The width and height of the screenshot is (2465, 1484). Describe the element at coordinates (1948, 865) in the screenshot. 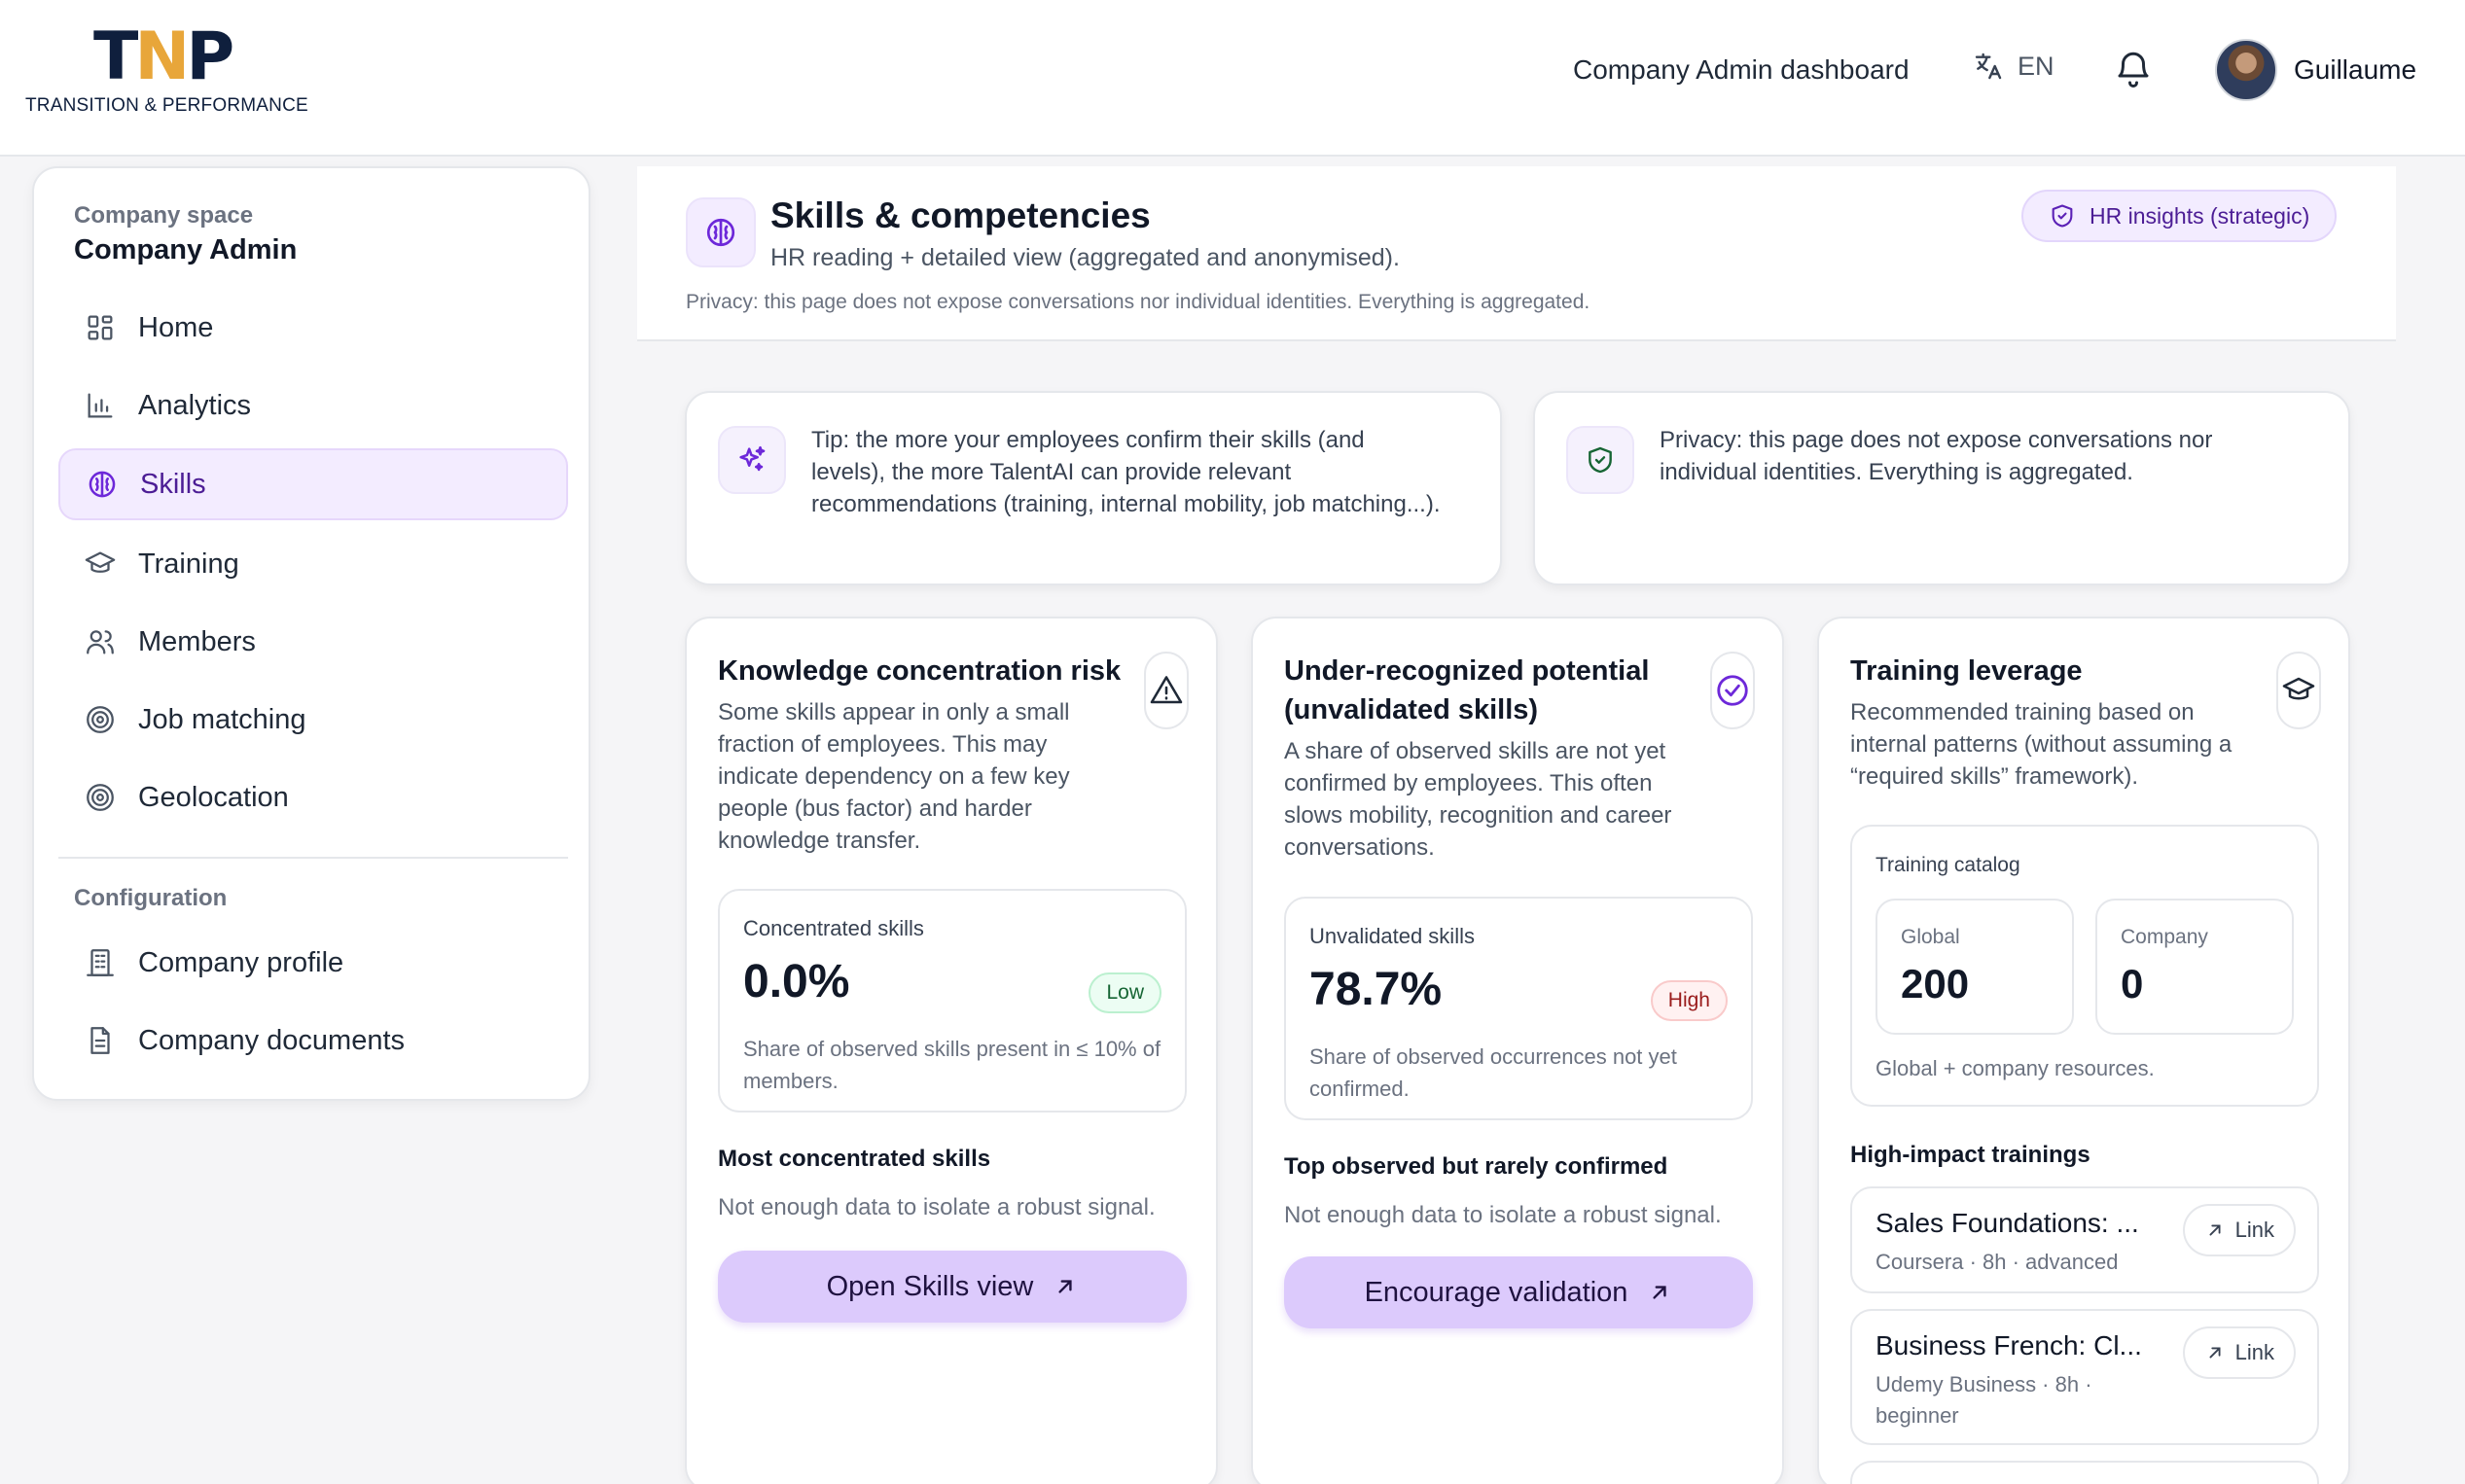

I see `catalog-label: Training catalog` at that location.